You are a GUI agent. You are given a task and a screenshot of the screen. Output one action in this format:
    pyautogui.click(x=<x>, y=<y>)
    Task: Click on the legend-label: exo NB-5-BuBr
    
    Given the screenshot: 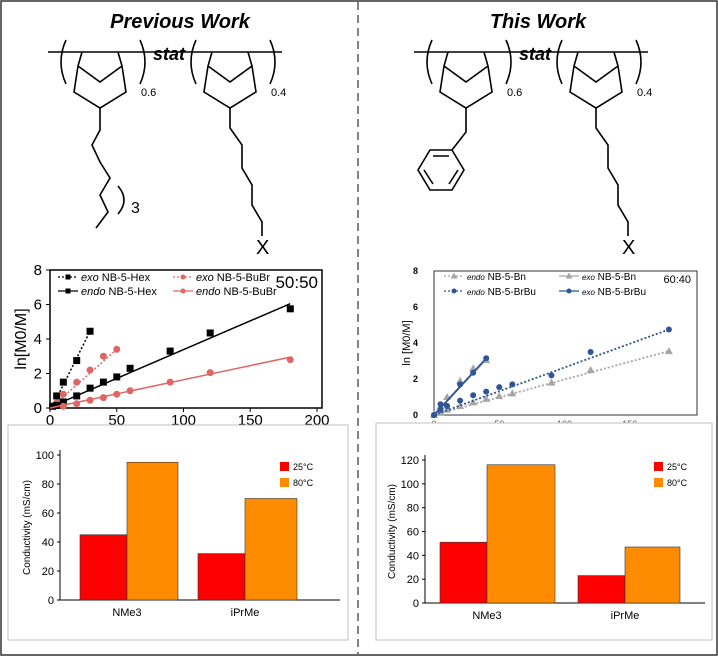 What is the action you would take?
    pyautogui.click(x=233, y=278)
    